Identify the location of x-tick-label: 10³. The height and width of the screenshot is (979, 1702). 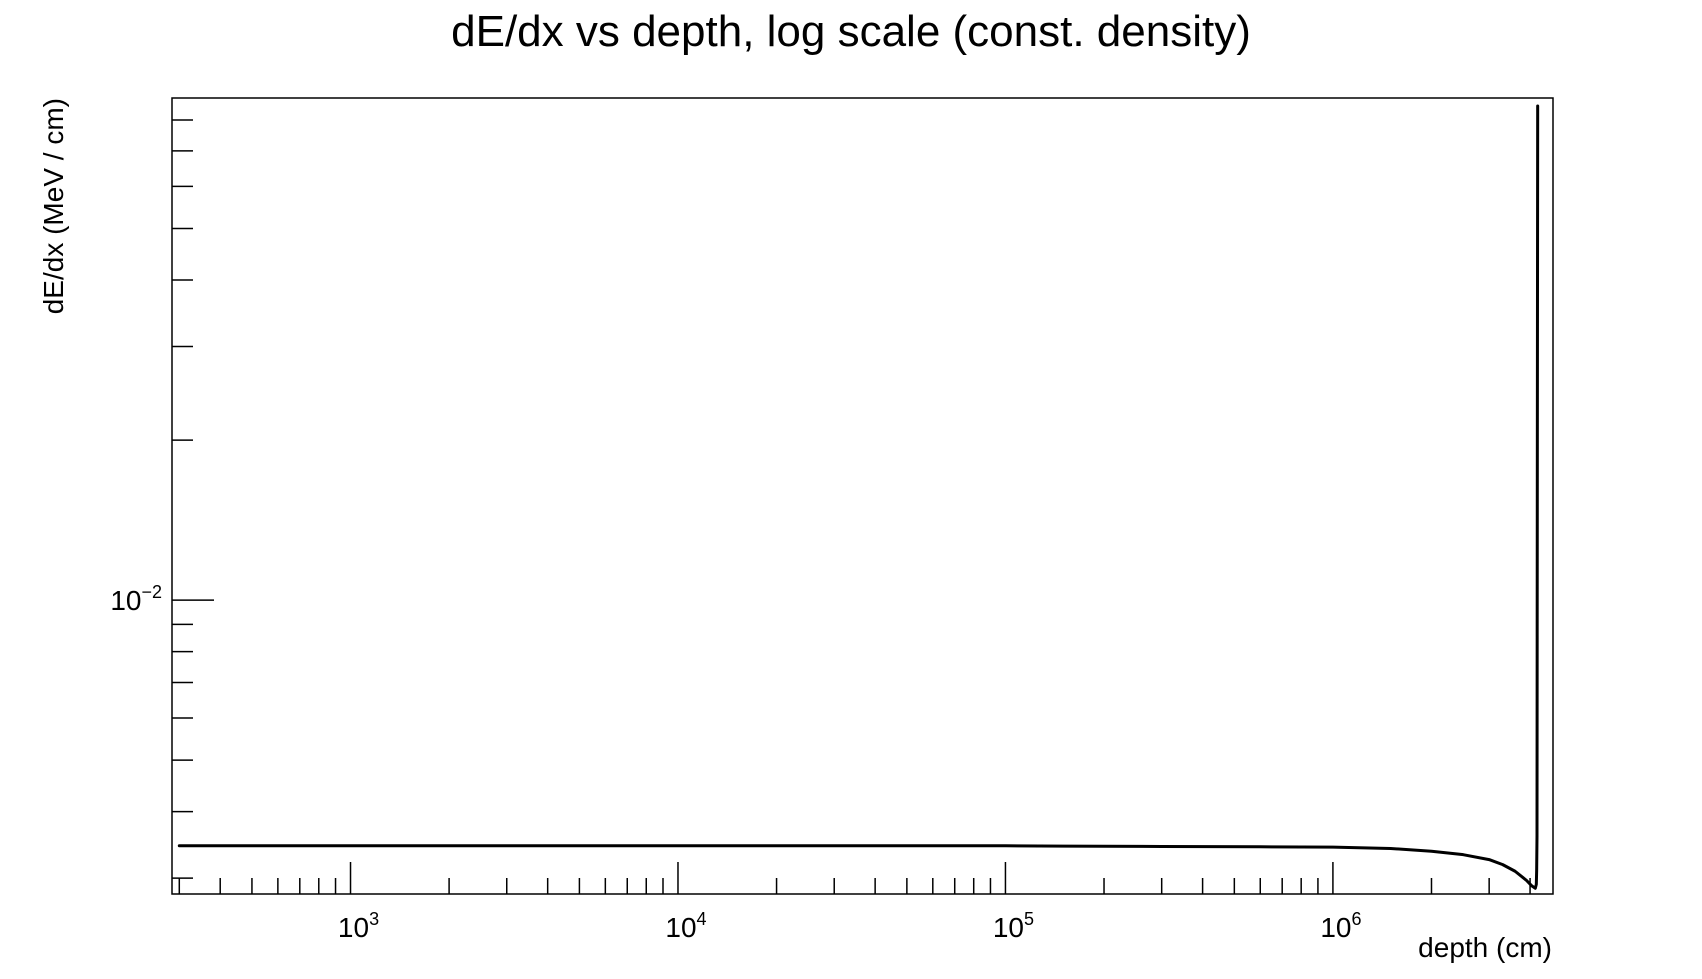
(358, 926).